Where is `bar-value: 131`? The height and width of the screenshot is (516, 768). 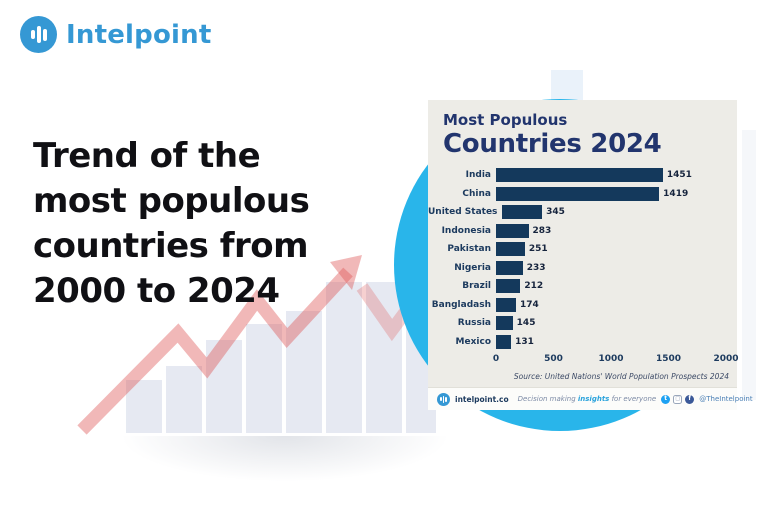
bar-value: 131 is located at coordinates (524, 341).